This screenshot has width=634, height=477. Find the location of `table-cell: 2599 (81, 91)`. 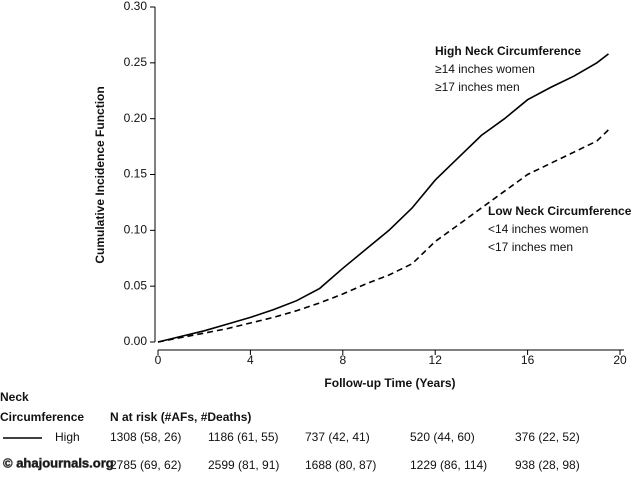

table-cell: 2599 (81, 91) is located at coordinates (243, 465).